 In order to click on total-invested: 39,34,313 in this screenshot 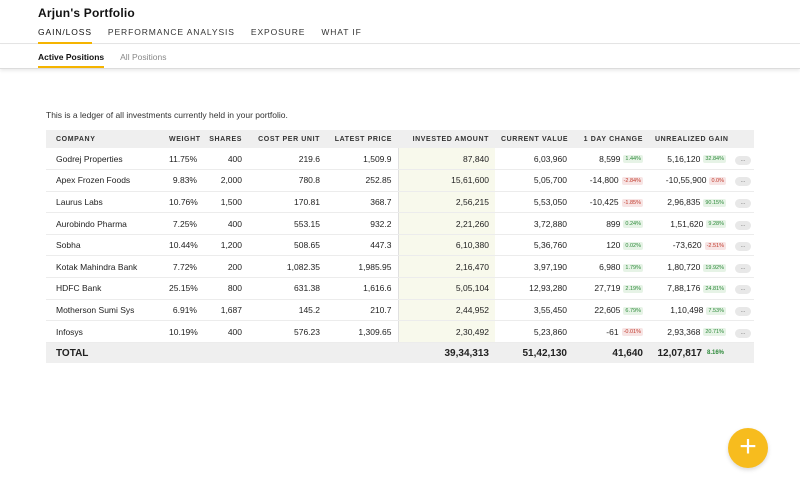, I will do `click(446, 353)`.